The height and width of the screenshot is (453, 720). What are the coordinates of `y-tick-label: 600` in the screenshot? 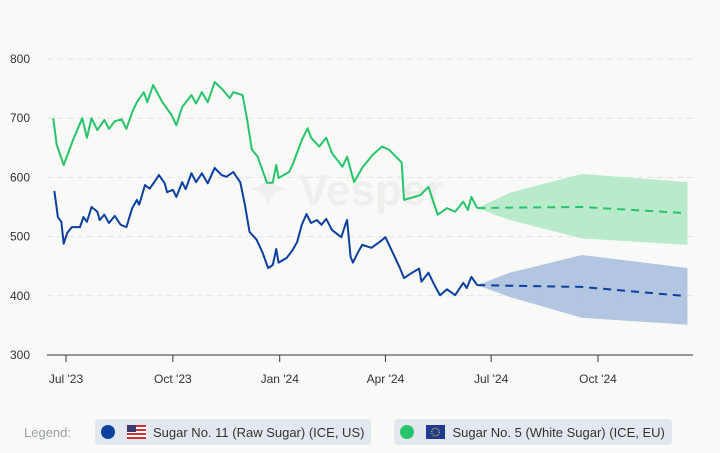 It's located at (20, 177).